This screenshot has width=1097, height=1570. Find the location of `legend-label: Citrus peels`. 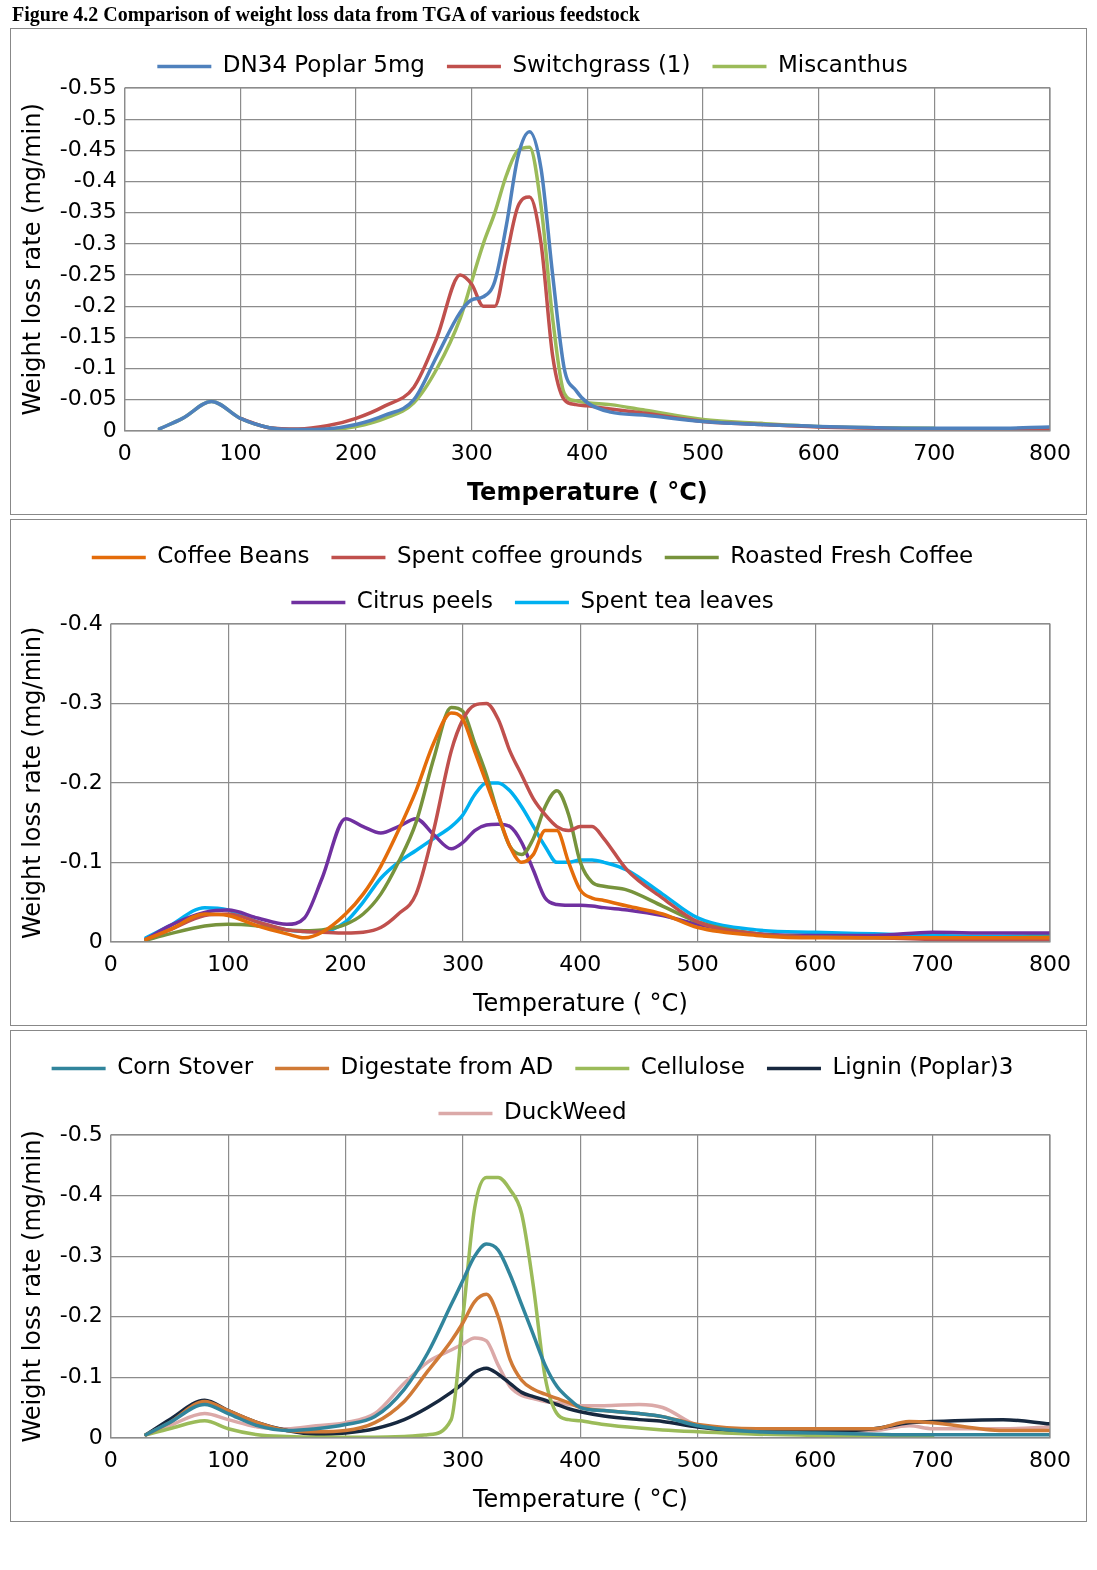

legend-label: Citrus peels is located at coordinates (424, 600).